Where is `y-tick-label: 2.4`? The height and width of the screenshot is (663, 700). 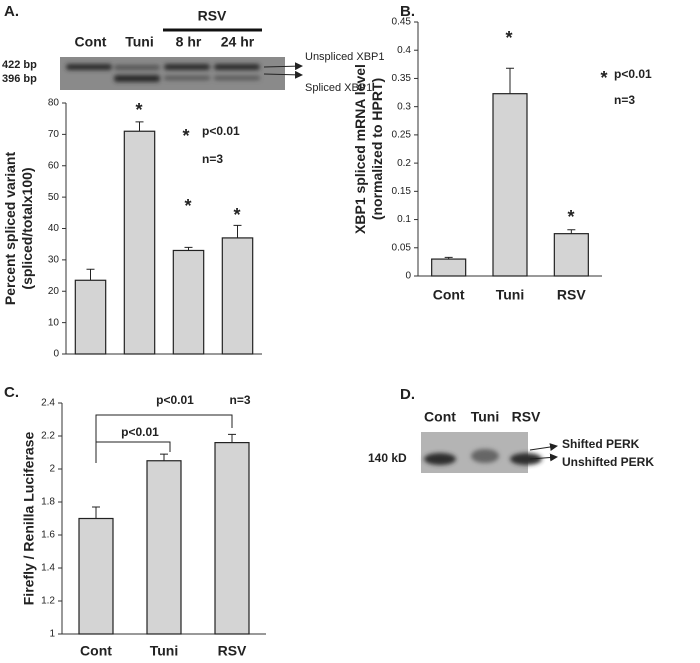 y-tick-label: 2.4 is located at coordinates (48, 403).